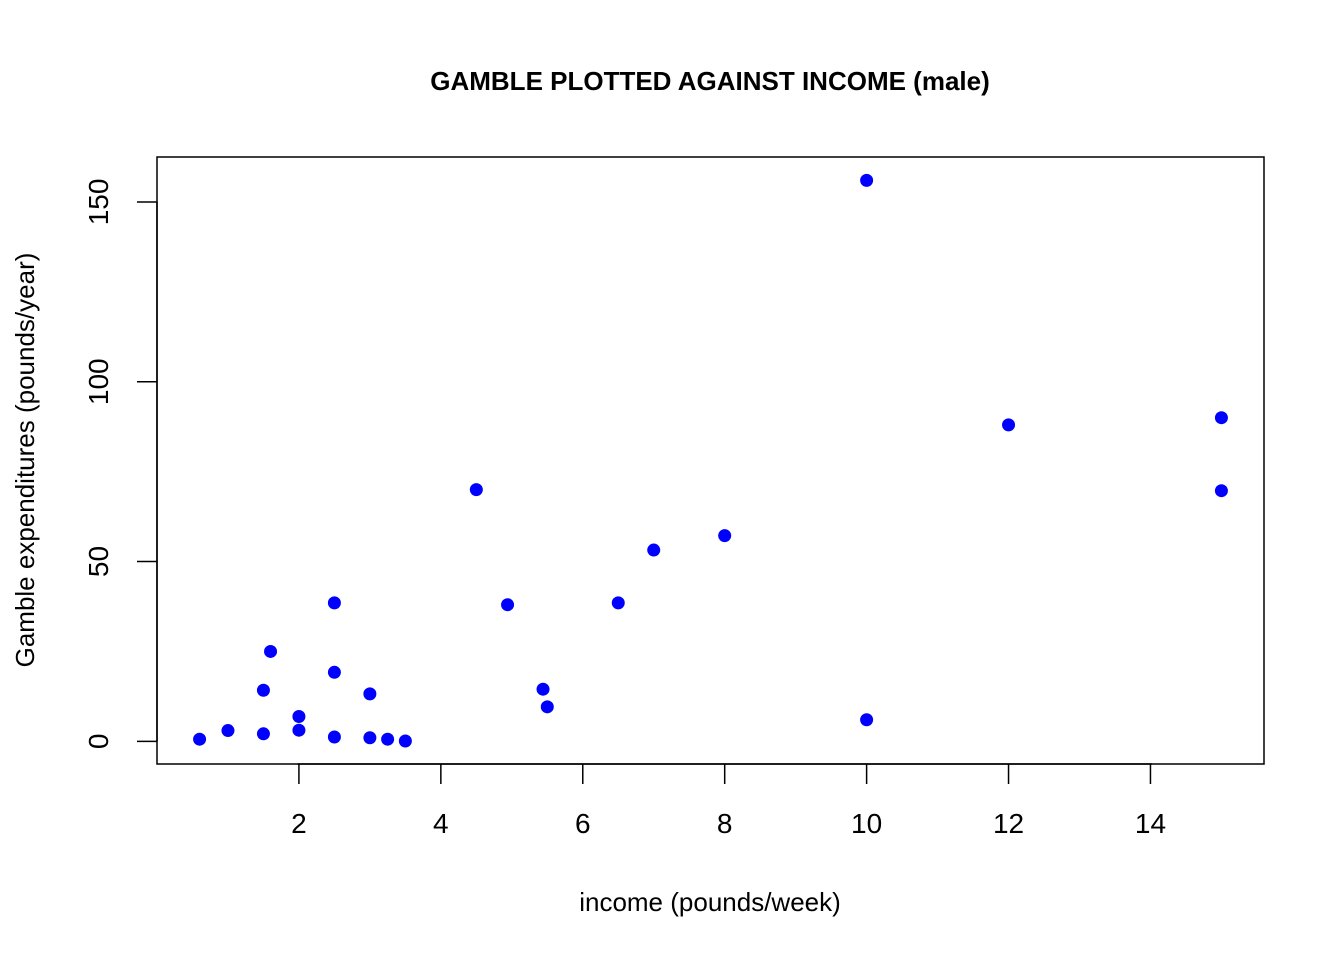 The image size is (1344, 960). I want to click on x-ticks: 2 4 6 8 10 12 14, so click(728, 801).